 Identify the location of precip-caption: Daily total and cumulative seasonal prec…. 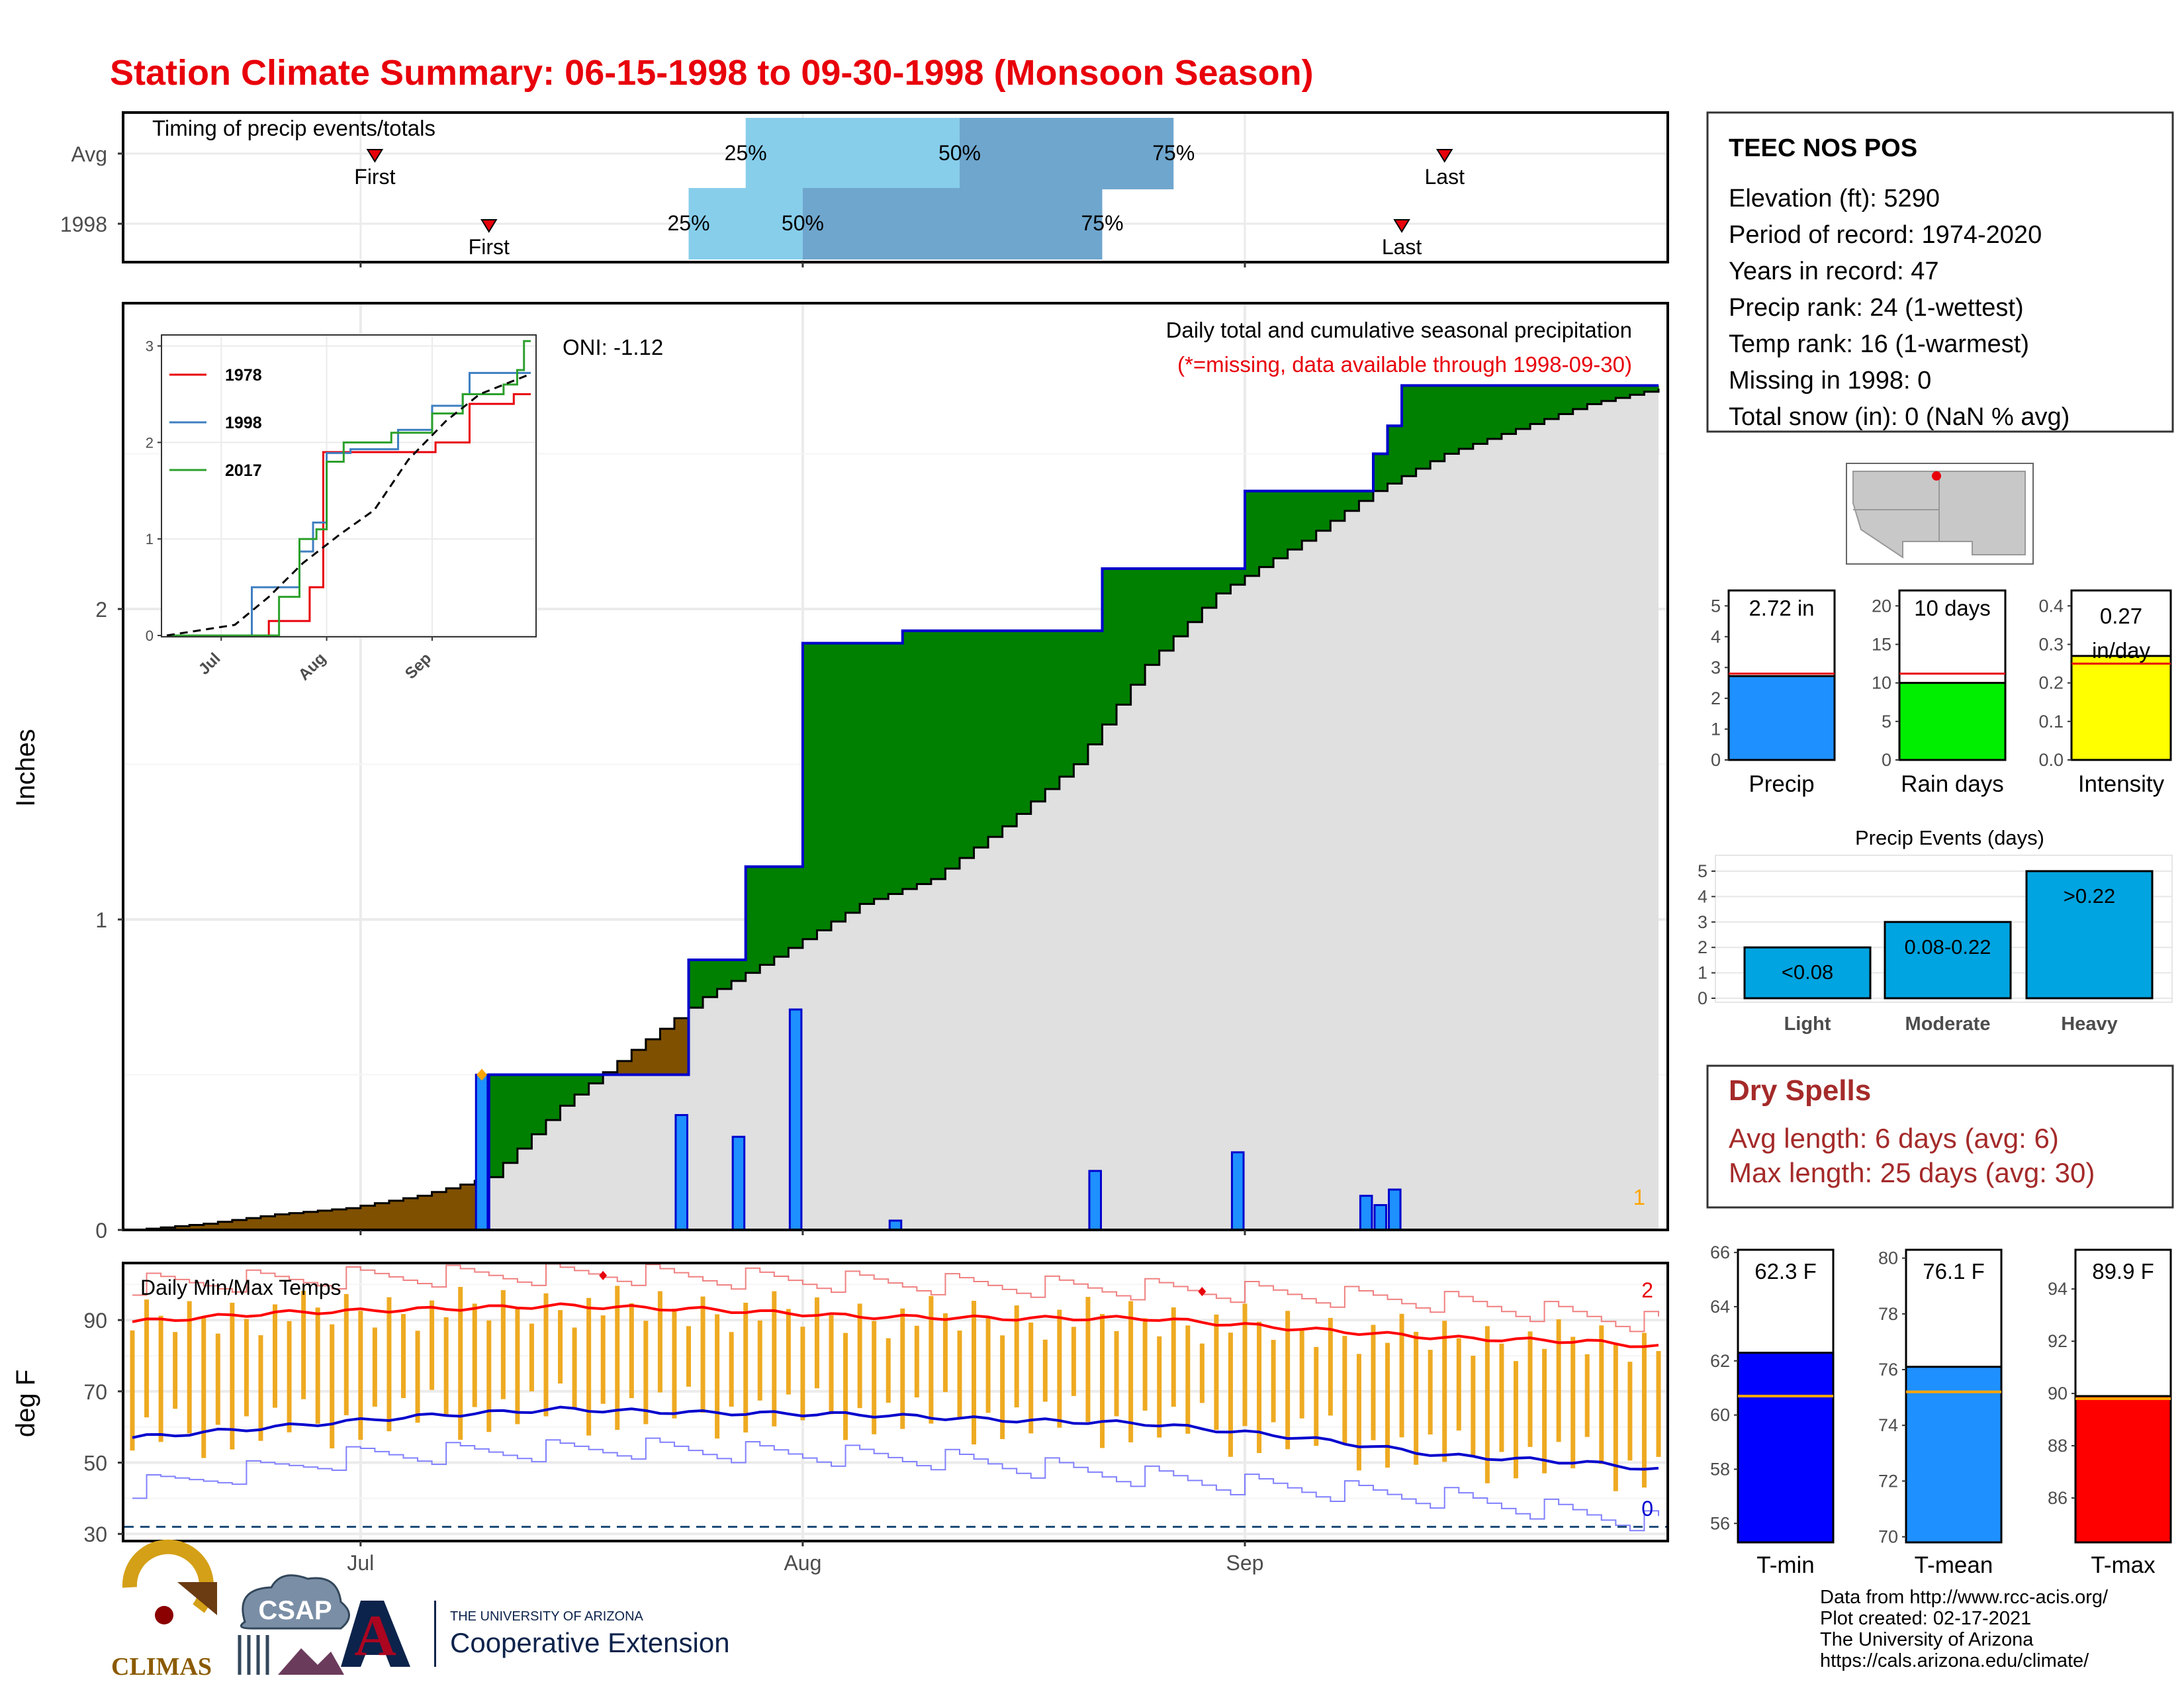
(1399, 330).